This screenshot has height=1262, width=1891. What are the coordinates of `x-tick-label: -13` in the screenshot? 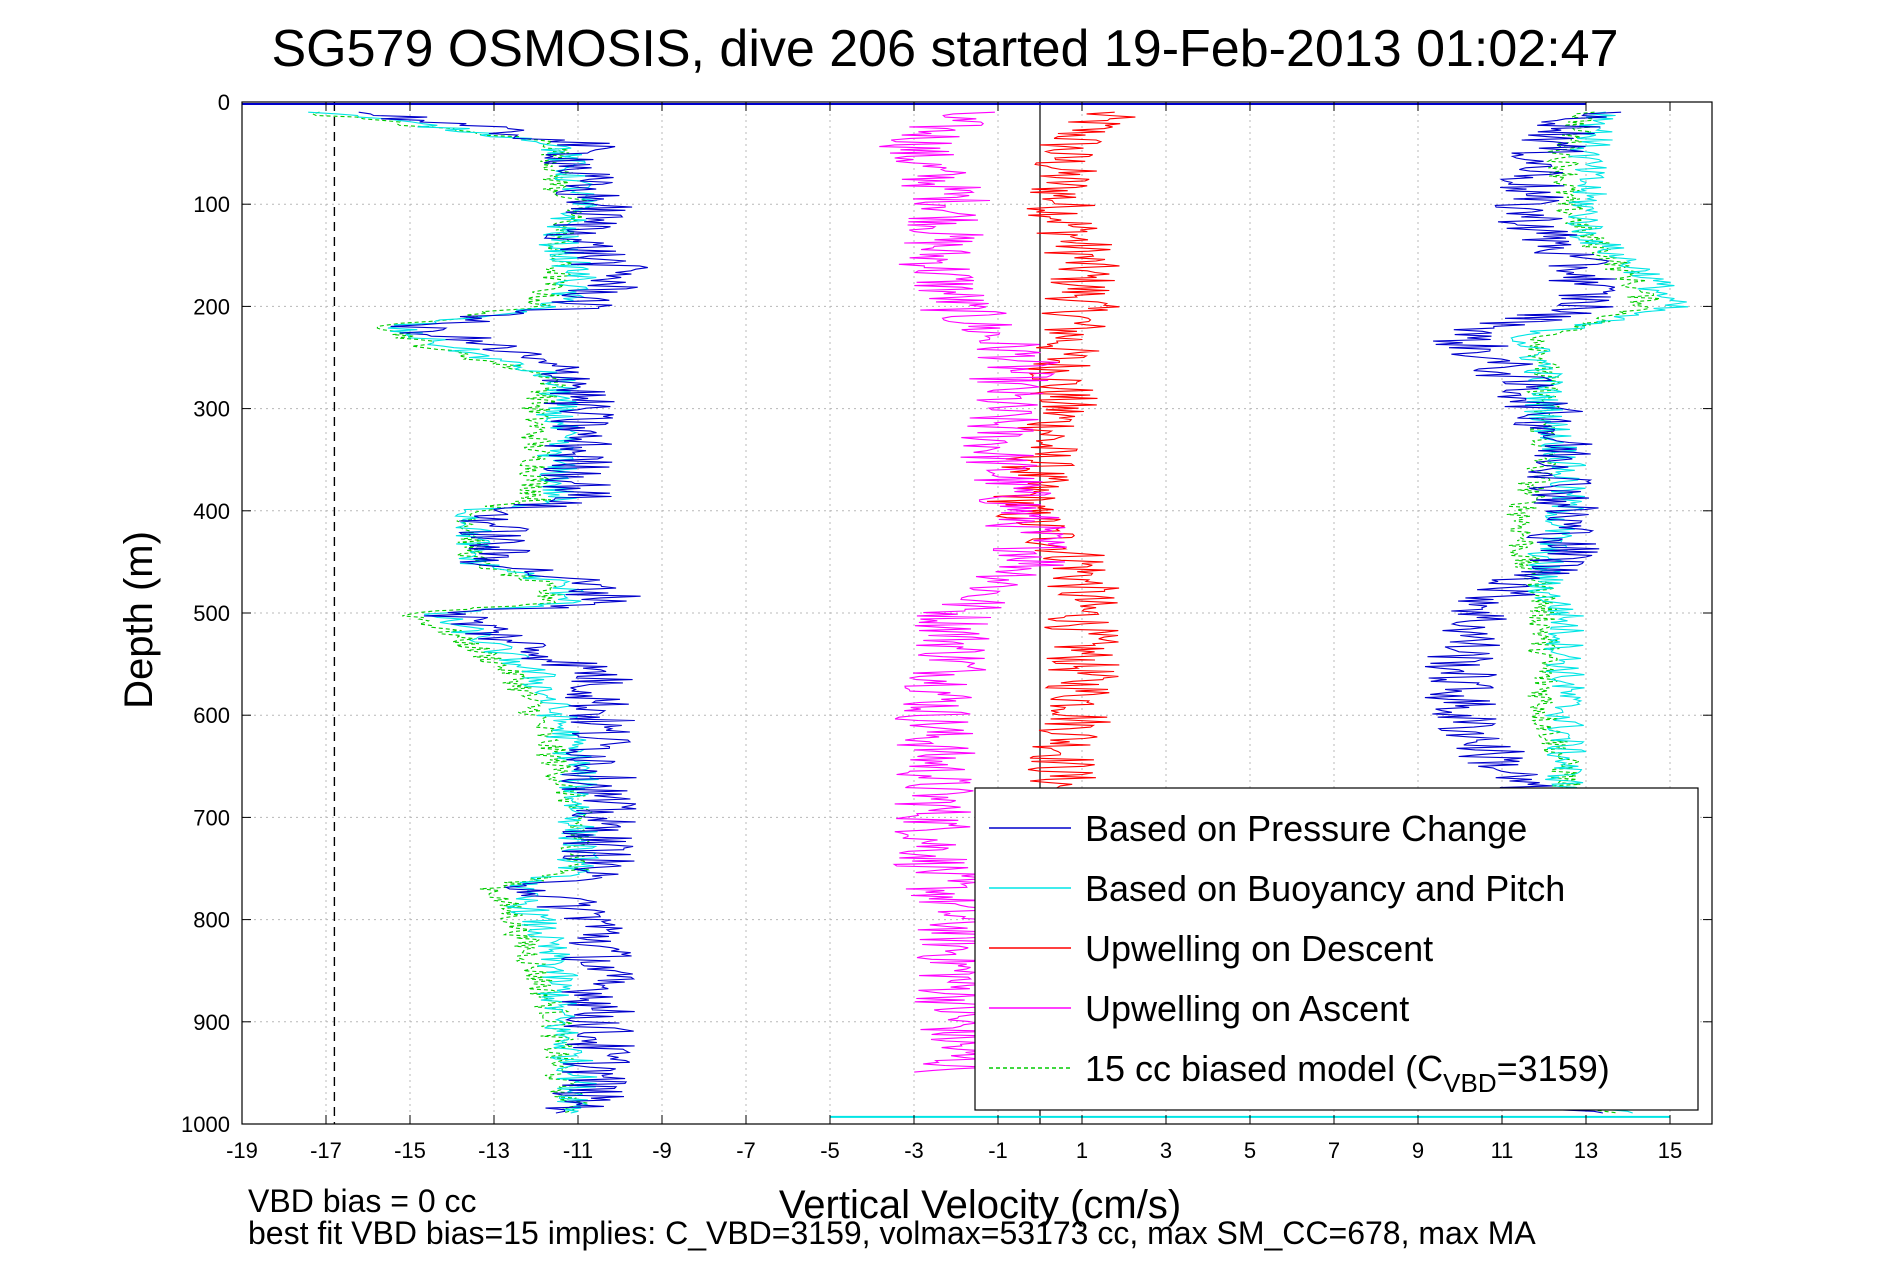 It's located at (494, 1150).